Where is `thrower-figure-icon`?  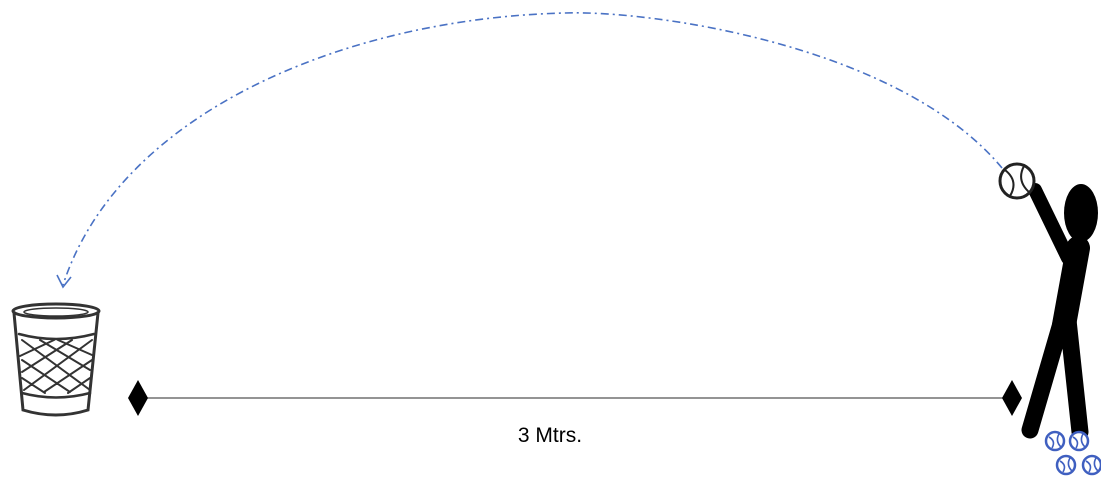
thrower-figure-icon is located at coordinates (1059, 312).